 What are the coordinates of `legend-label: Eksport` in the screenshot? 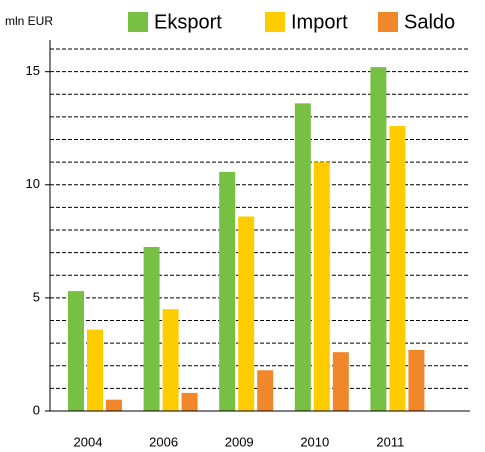 It's located at (188, 22).